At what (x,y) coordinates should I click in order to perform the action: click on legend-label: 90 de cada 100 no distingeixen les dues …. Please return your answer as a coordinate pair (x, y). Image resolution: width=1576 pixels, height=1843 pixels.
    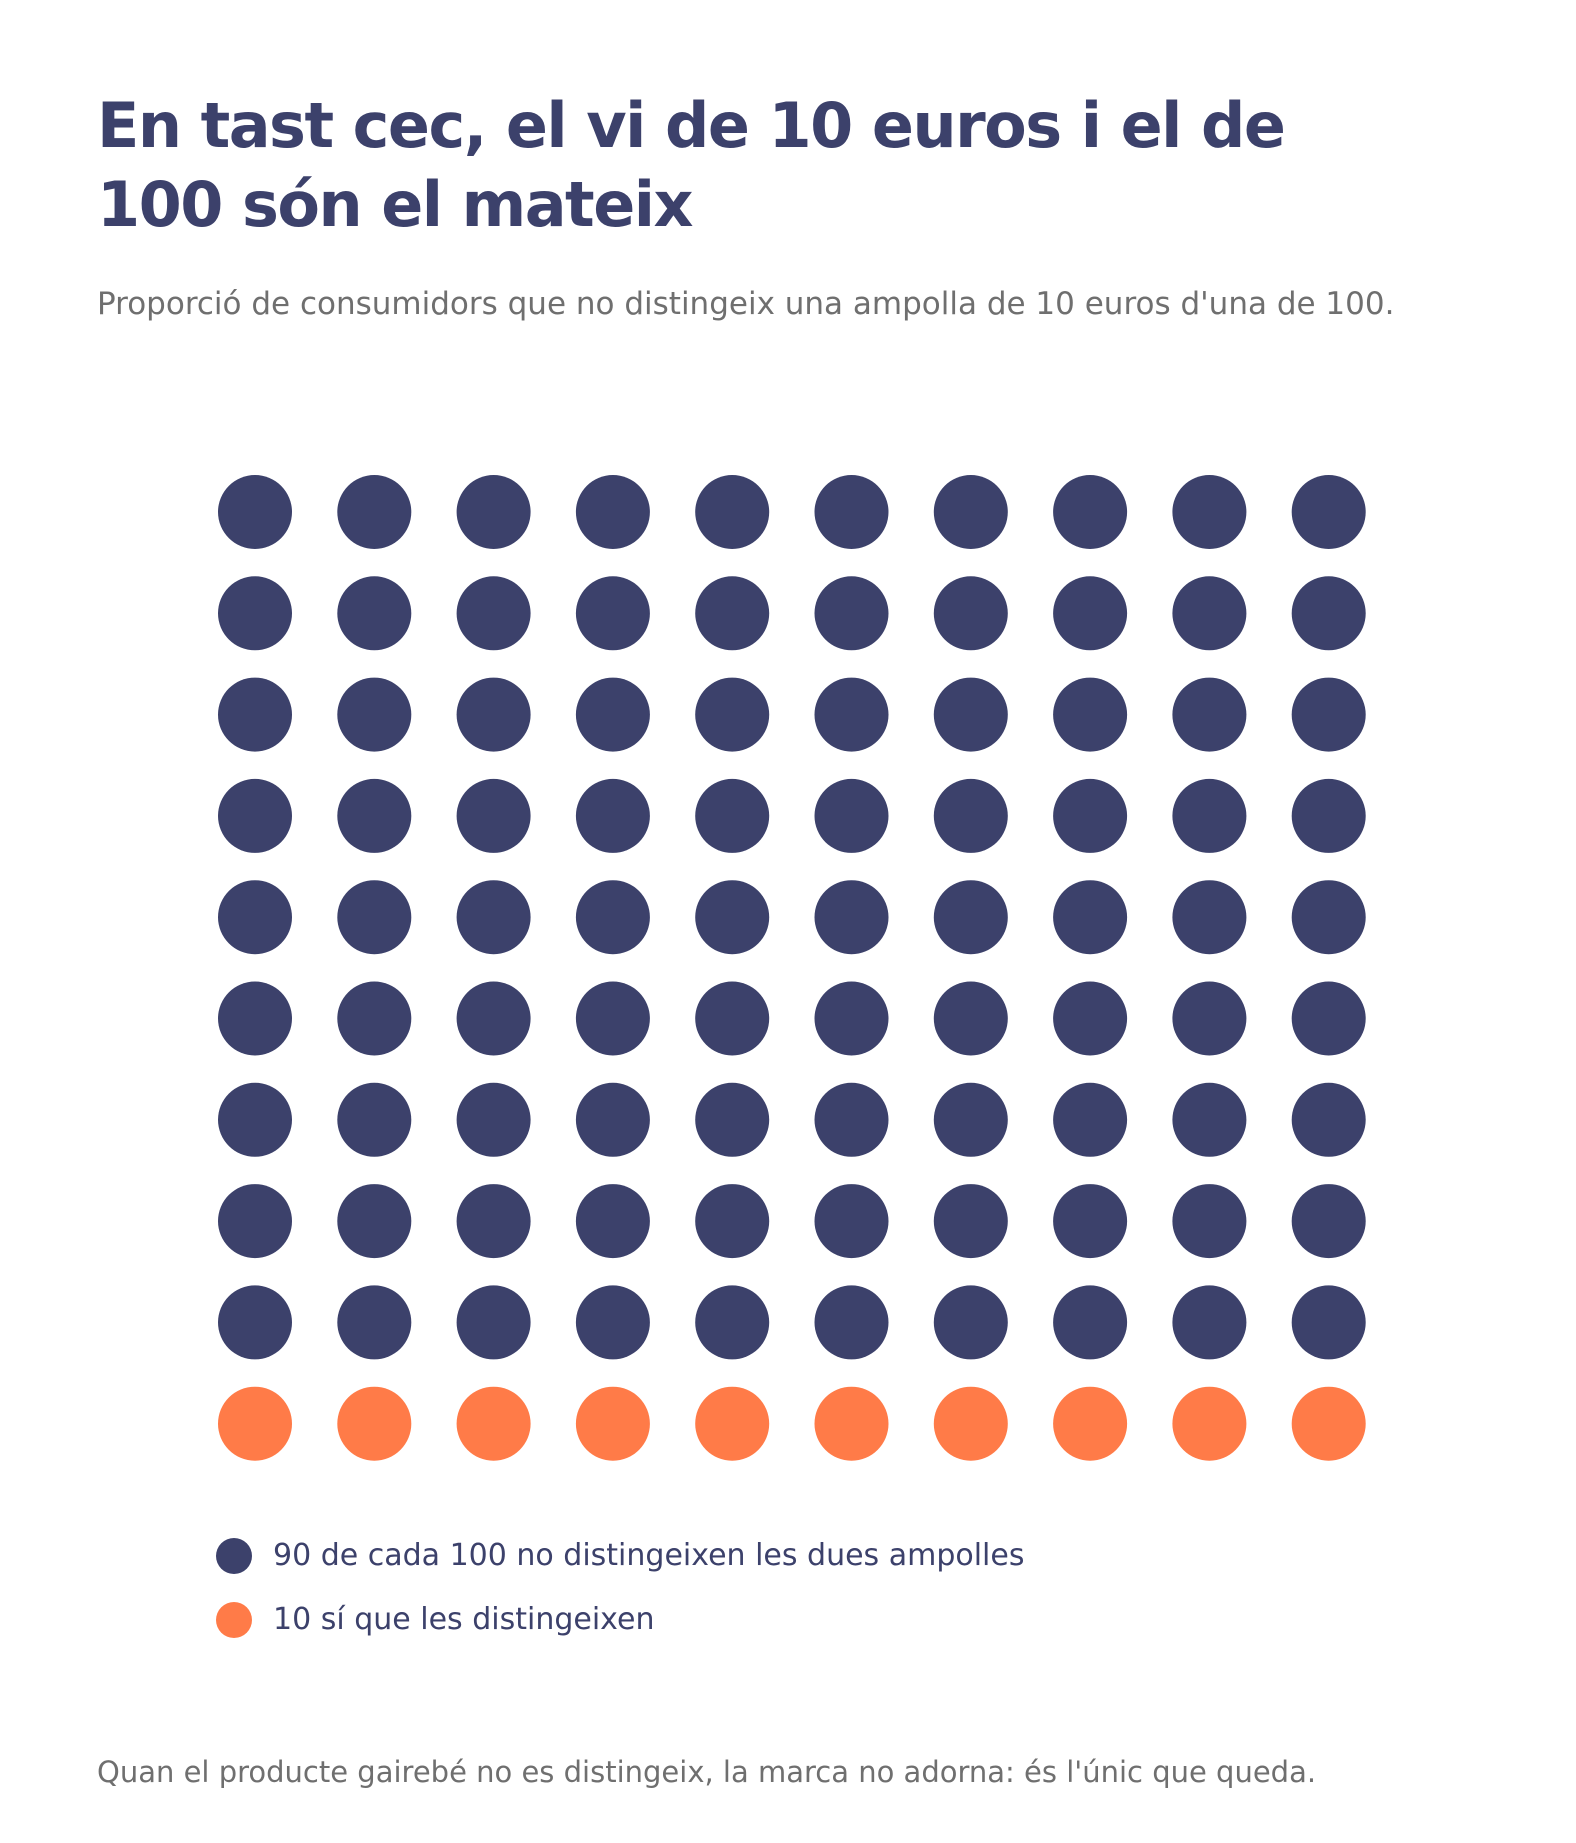
    Looking at the image, I should click on (649, 1555).